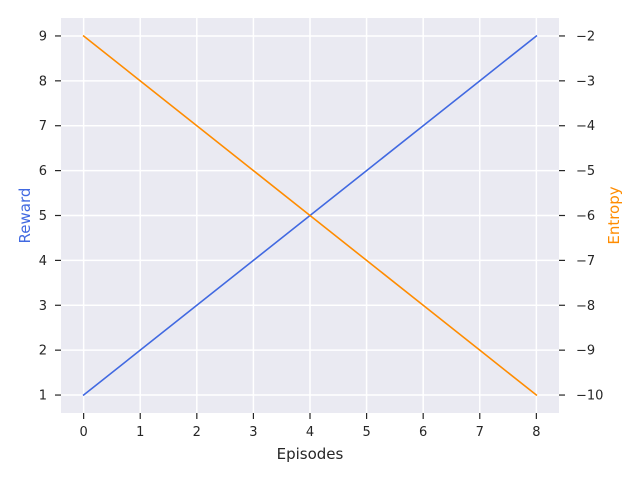  What do you see at coordinates (585, 171) in the screenshot?
I see `right-y-tick-label-5: −5` at bounding box center [585, 171].